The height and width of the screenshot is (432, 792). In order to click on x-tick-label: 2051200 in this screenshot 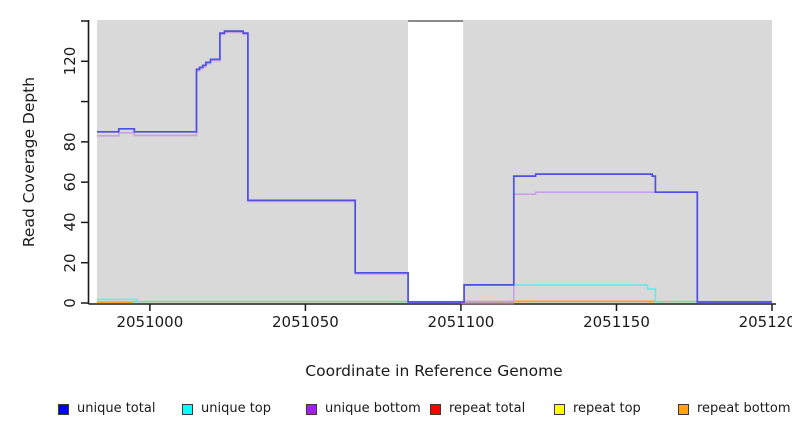, I will do `click(765, 322)`.